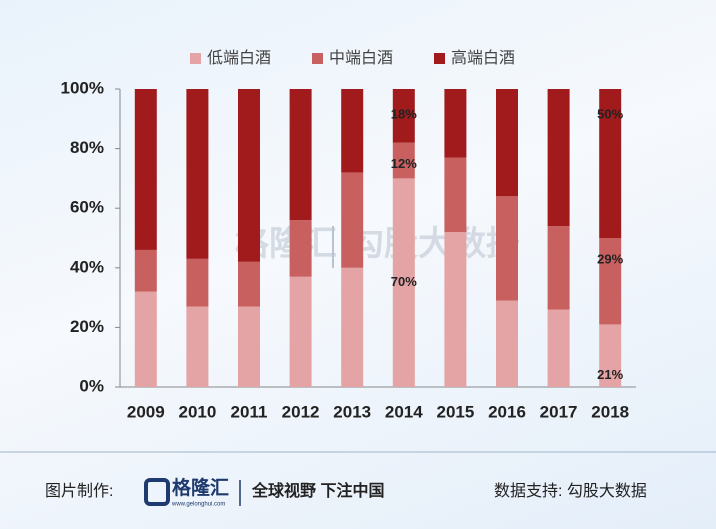 The width and height of the screenshot is (716, 529). Describe the element at coordinates (87, 326) in the screenshot. I see `y-tick-label: 20%` at that location.